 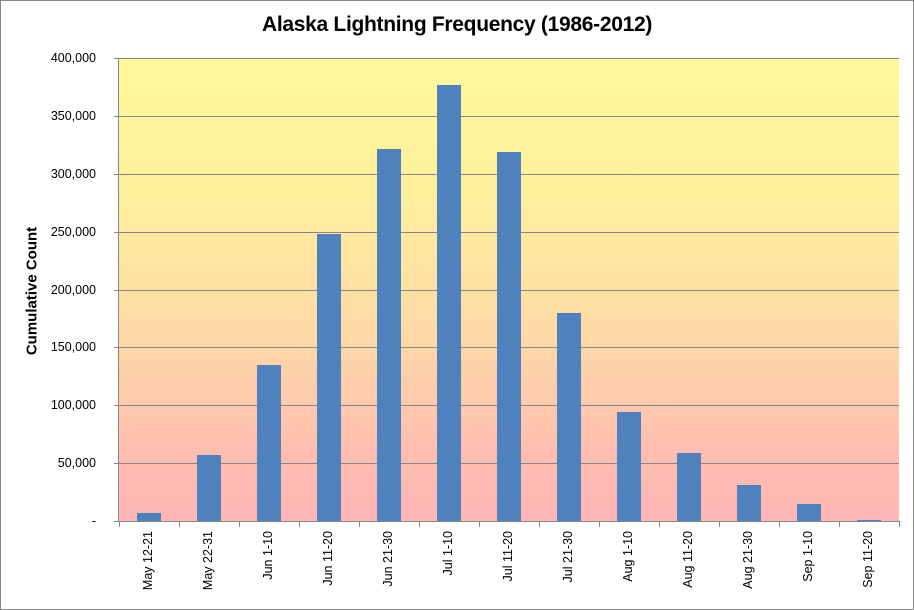 What do you see at coordinates (32, 291) in the screenshot?
I see `y-axis-title: Cumulative Count` at bounding box center [32, 291].